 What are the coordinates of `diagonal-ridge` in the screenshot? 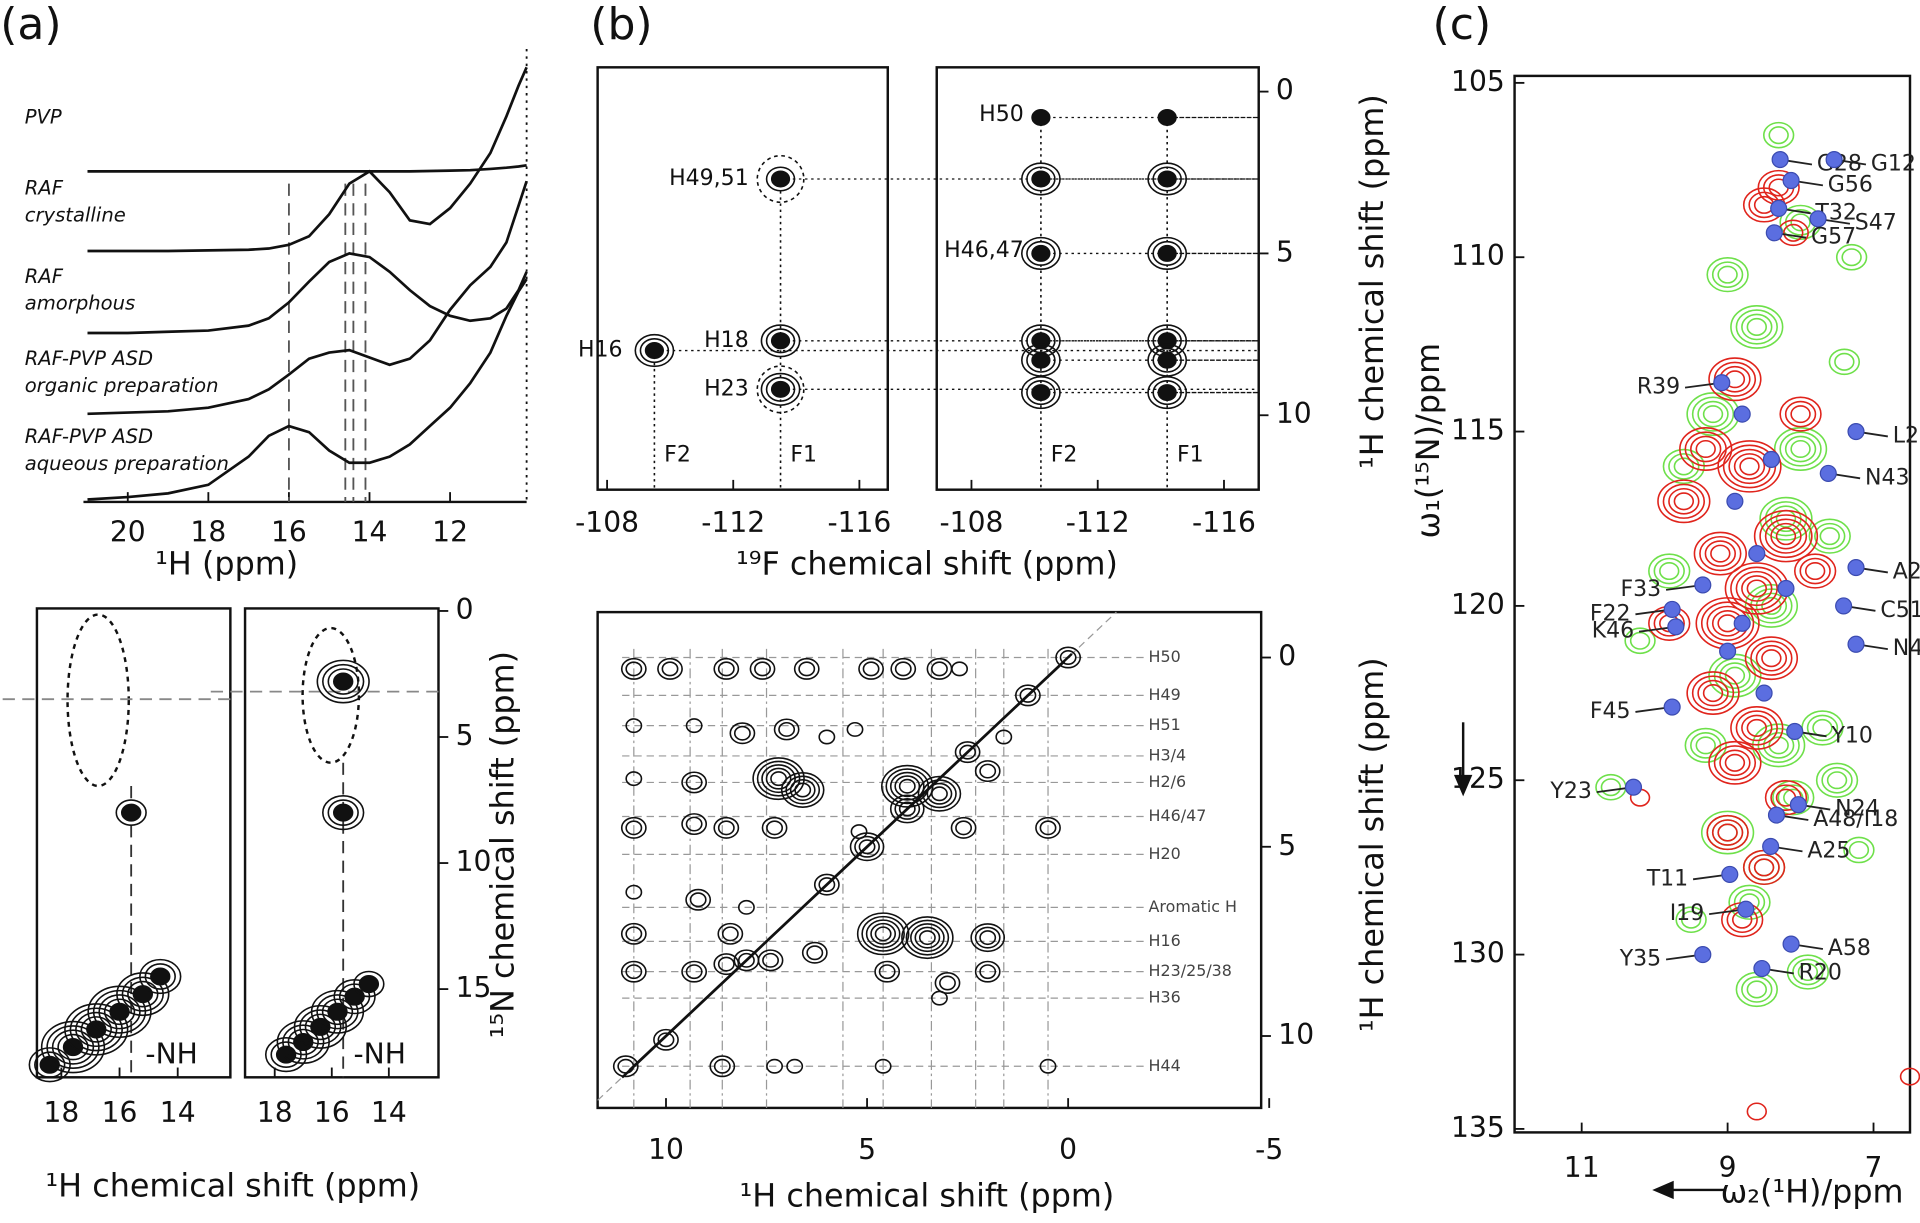 It's located at (850, 862).